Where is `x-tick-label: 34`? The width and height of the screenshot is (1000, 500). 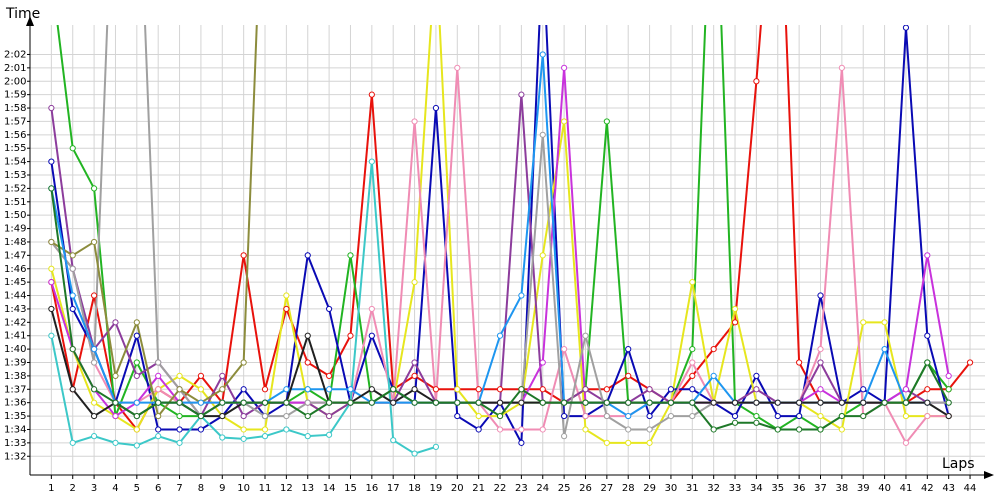
x-tick-label: 34 is located at coordinates (756, 488).